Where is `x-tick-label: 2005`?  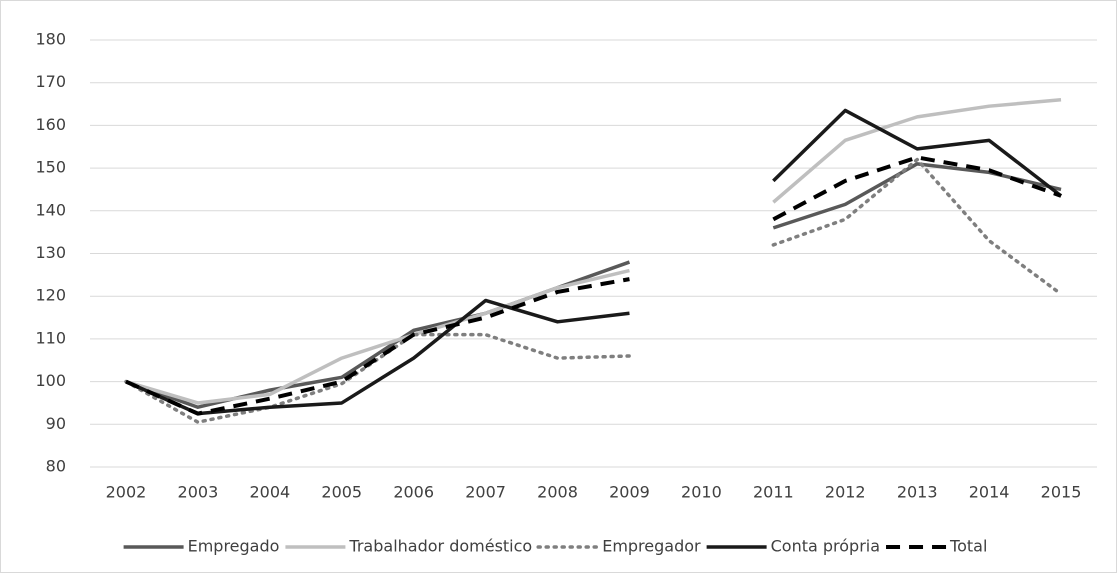 x-tick-label: 2005 is located at coordinates (341, 492).